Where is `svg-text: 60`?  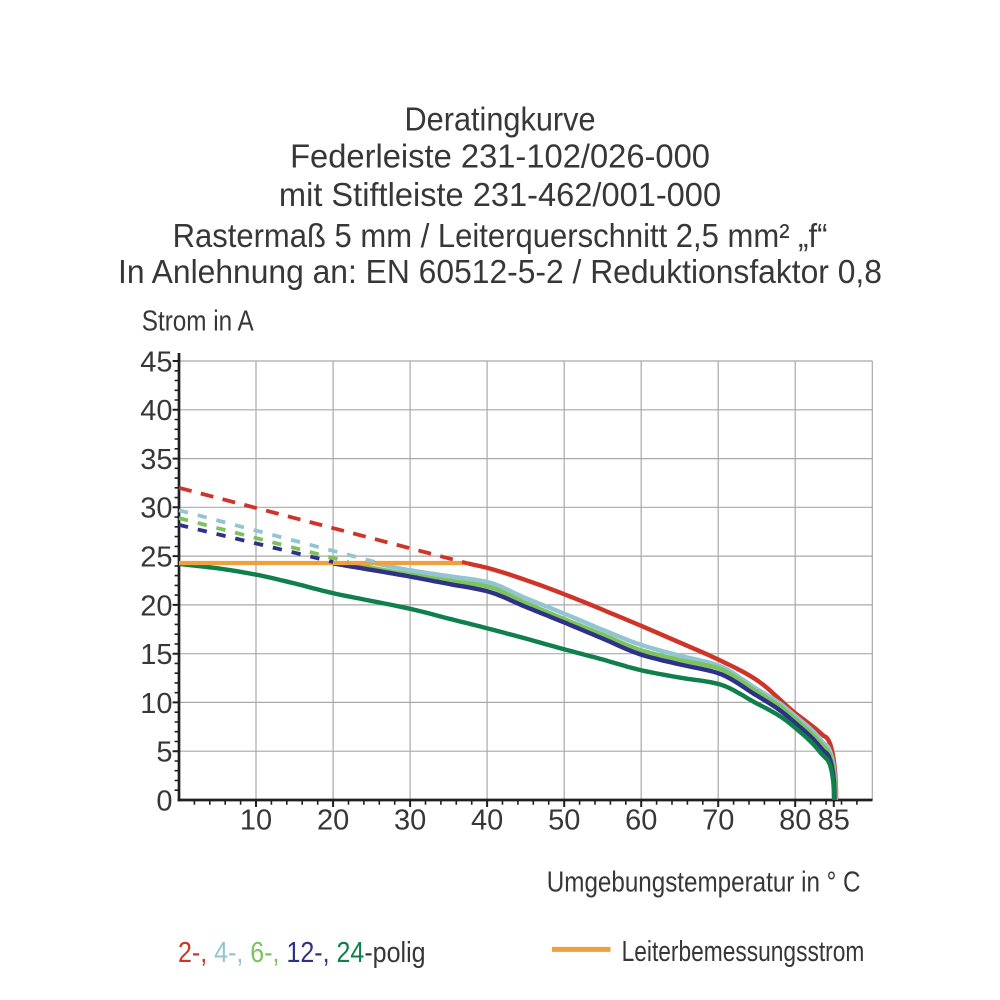 svg-text: 60 is located at coordinates (641, 821).